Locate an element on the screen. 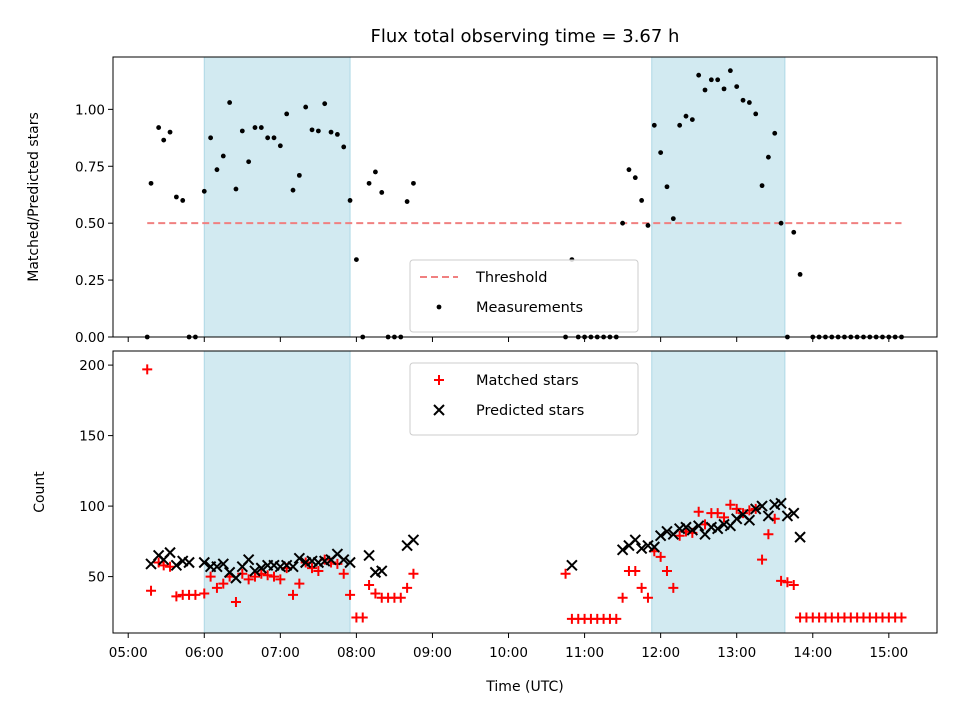 This screenshot has height=720, width=960. y-axis-label: Matched/Predicted stars is located at coordinates (34, 197).